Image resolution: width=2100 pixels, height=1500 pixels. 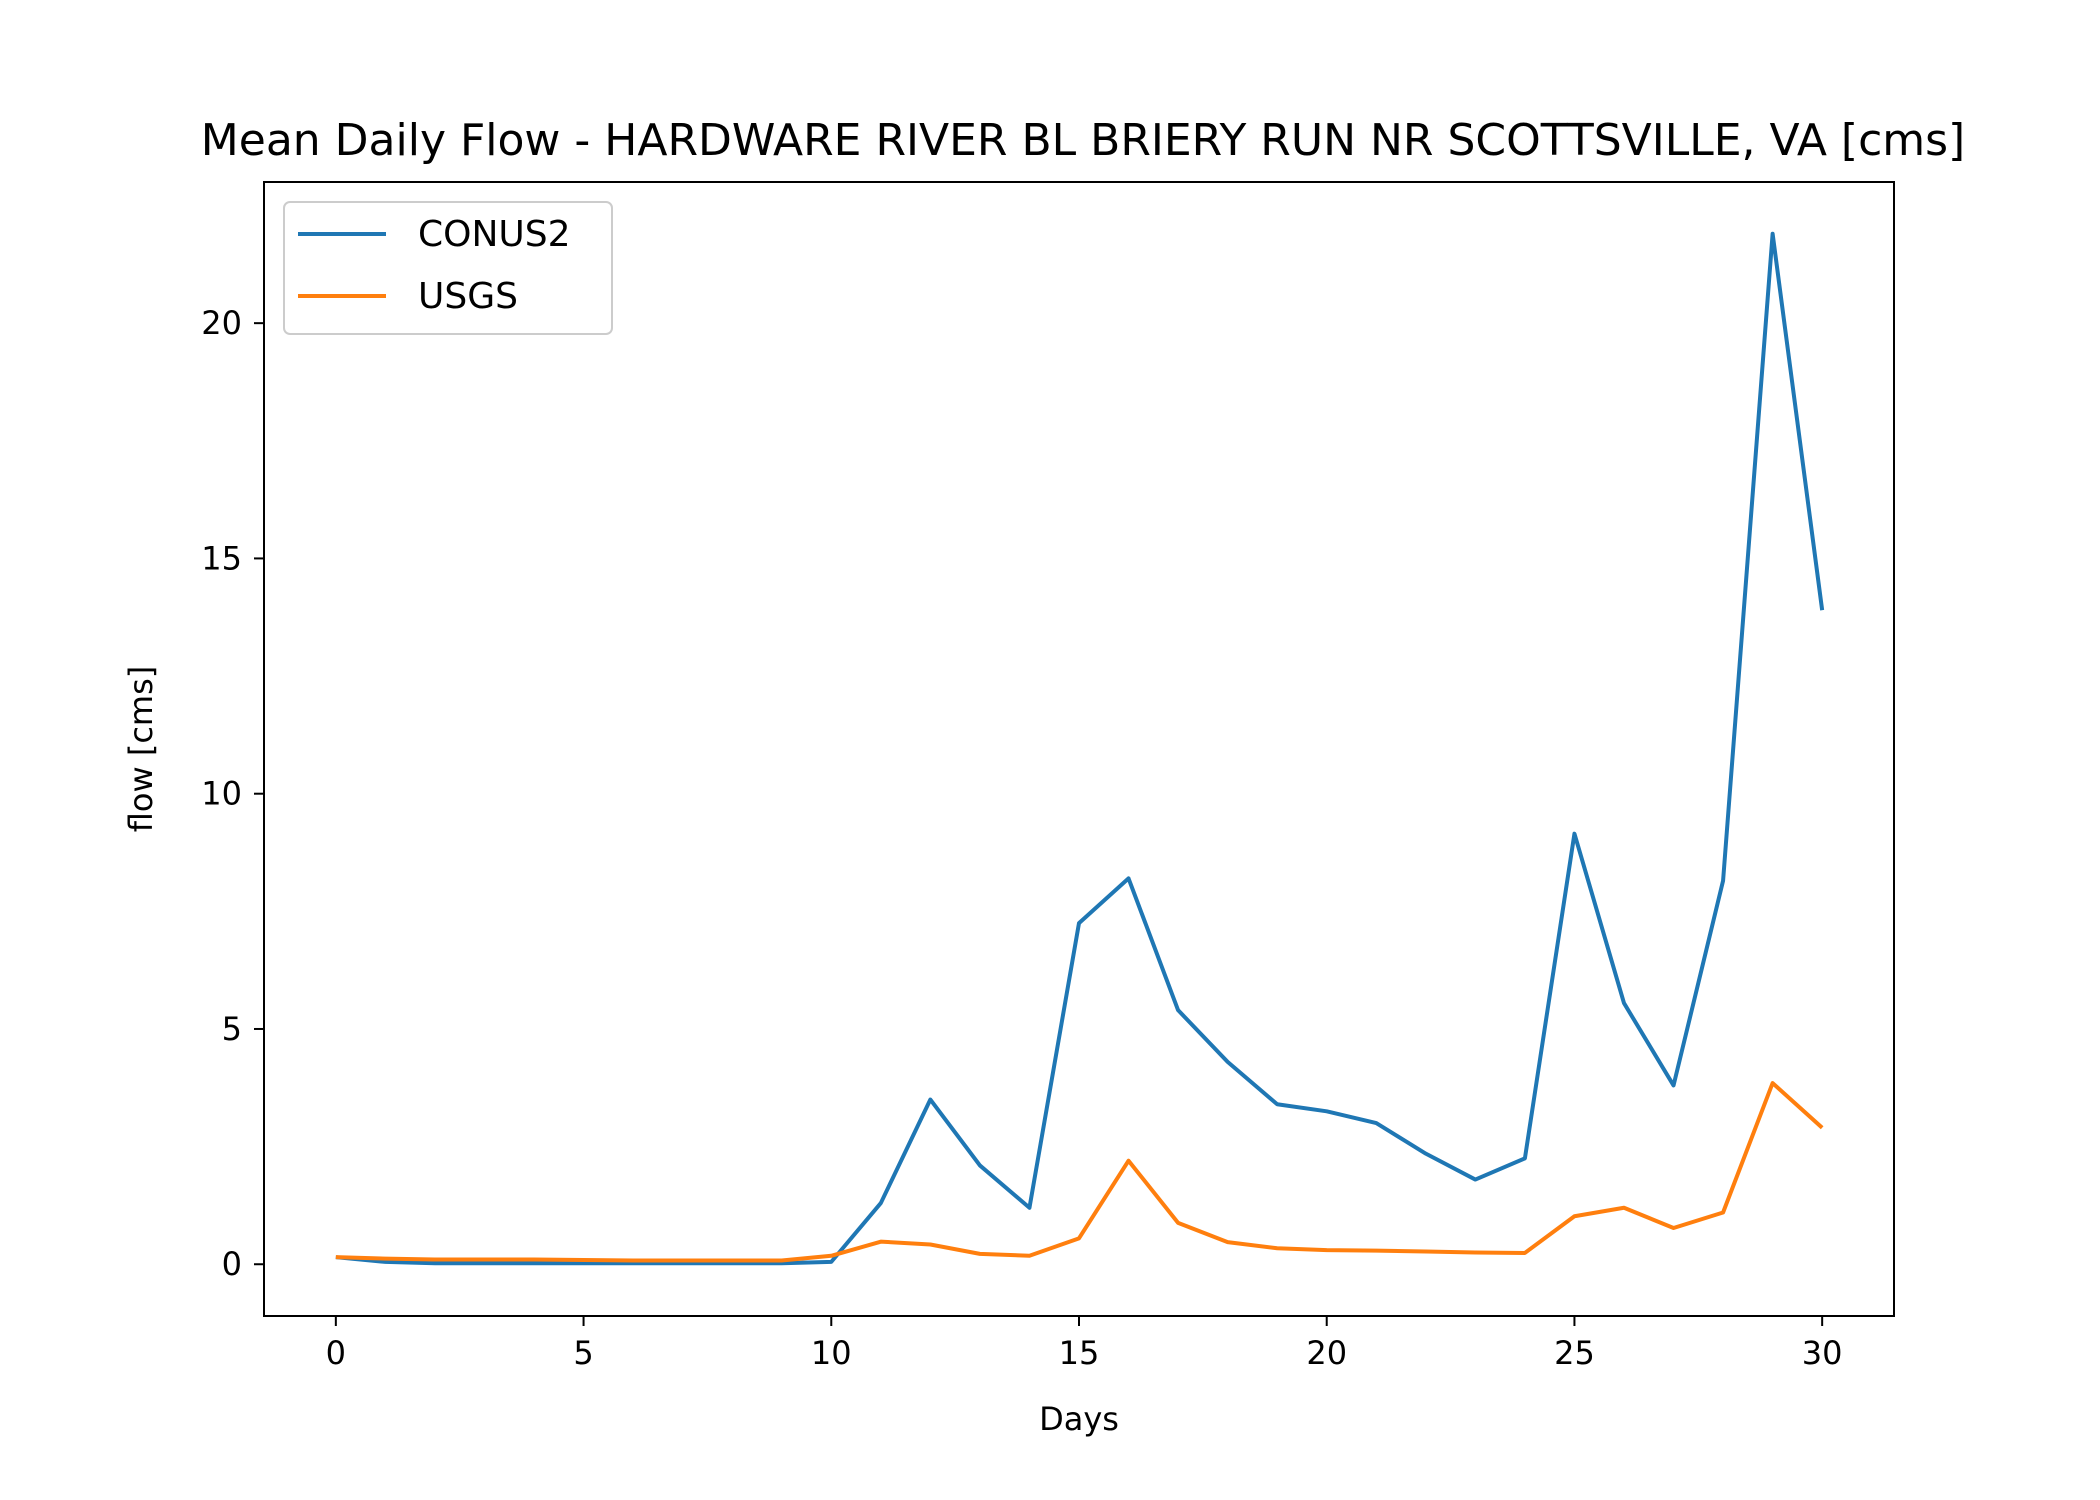 What do you see at coordinates (232, 1264) in the screenshot?
I see `y-tick-label: 0` at bounding box center [232, 1264].